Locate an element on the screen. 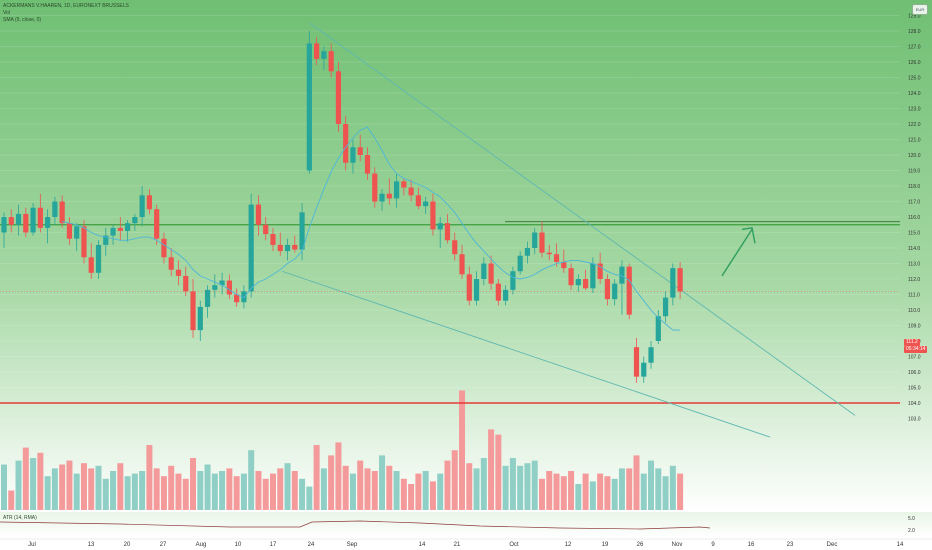 Image resolution: width=932 pixels, height=550 pixels. y-tick-label: 103.0 is located at coordinates (914, 420).